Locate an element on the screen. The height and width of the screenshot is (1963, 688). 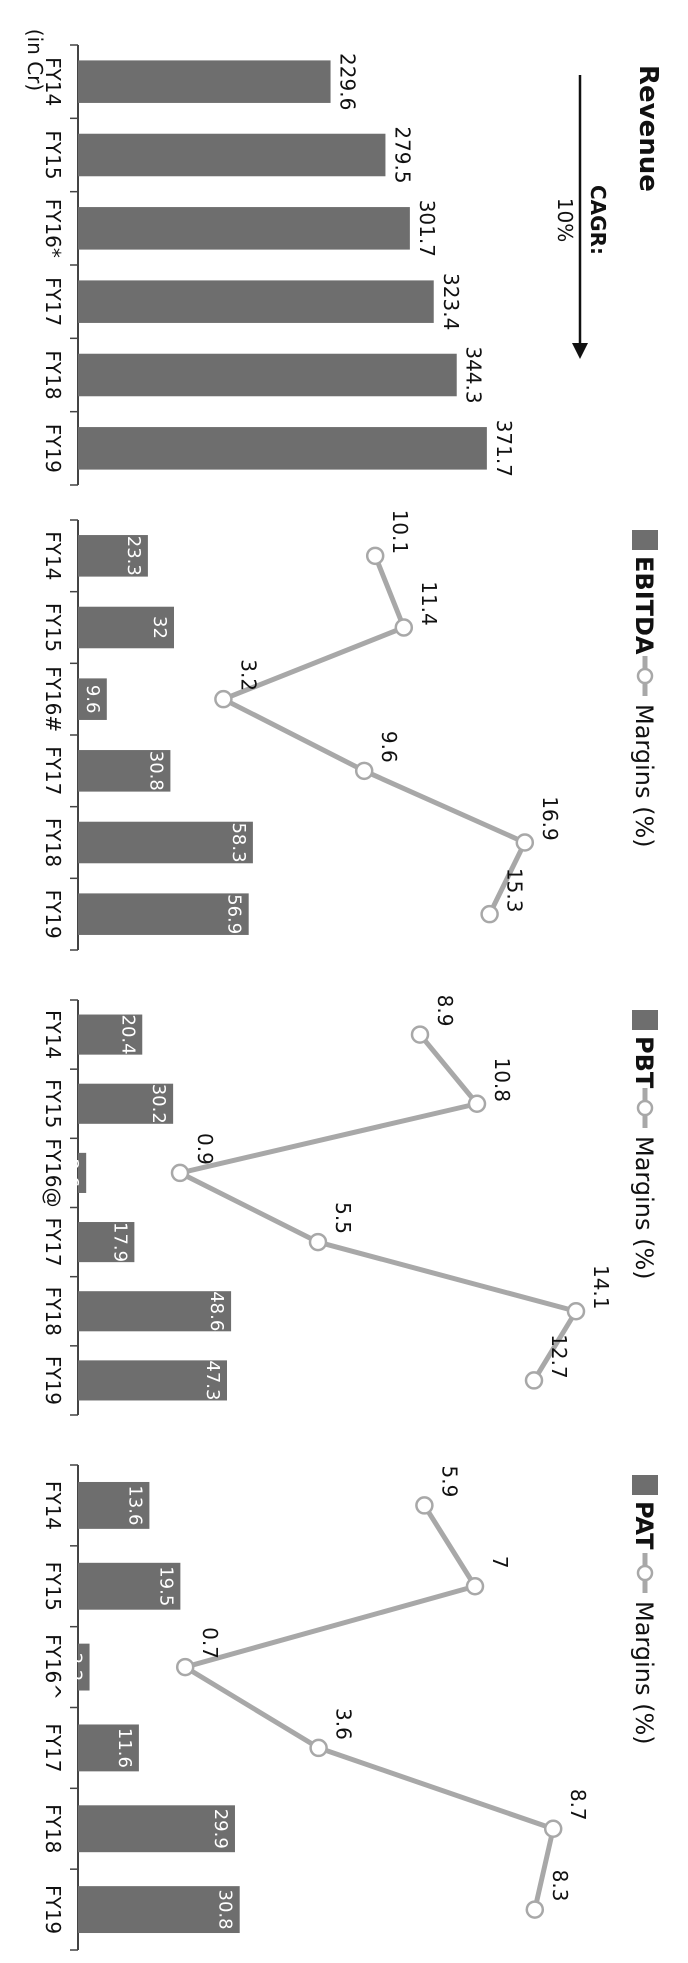
margin-value-label: 0.9 is located at coordinates (205, 1149).